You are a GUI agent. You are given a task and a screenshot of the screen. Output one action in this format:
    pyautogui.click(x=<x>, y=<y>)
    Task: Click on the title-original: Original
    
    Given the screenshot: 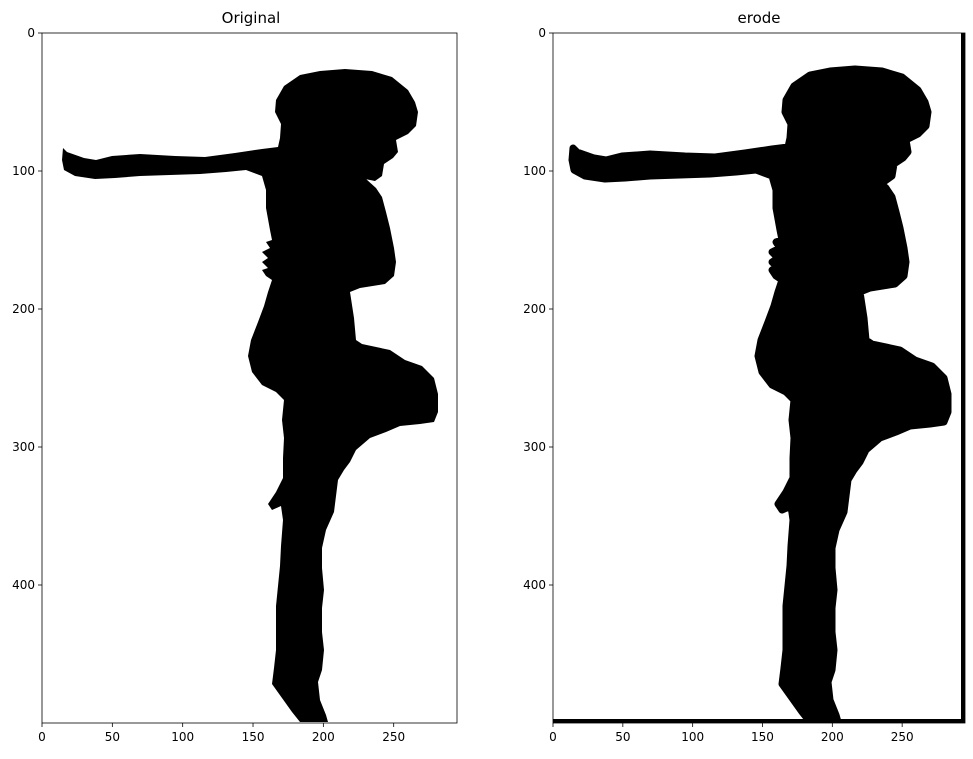 What is the action you would take?
    pyautogui.click(x=251, y=18)
    